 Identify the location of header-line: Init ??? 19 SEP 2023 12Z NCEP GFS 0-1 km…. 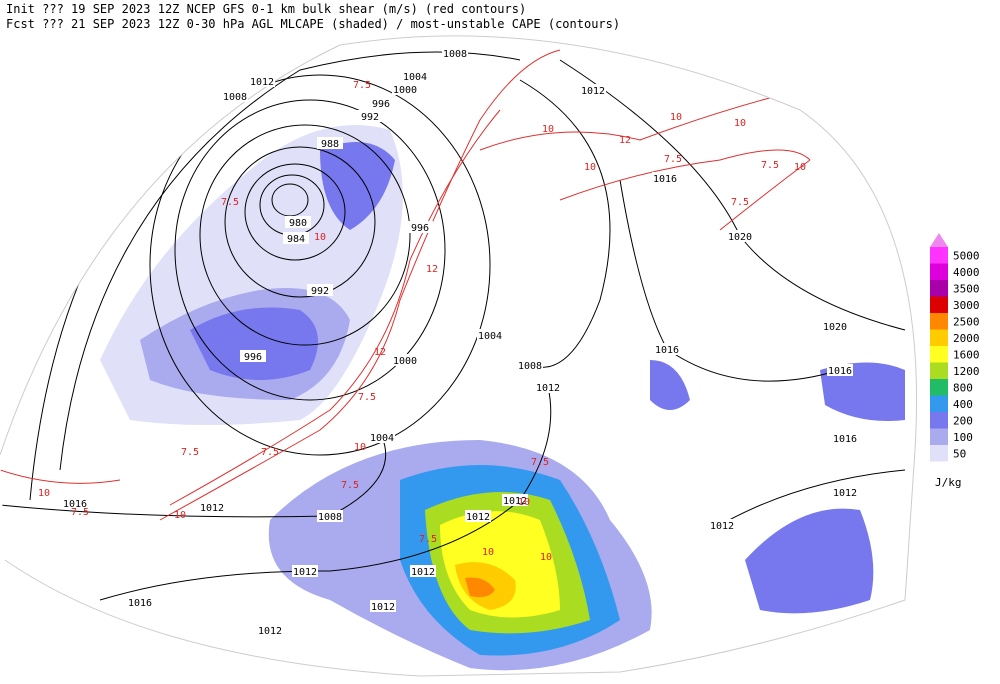
(266, 9).